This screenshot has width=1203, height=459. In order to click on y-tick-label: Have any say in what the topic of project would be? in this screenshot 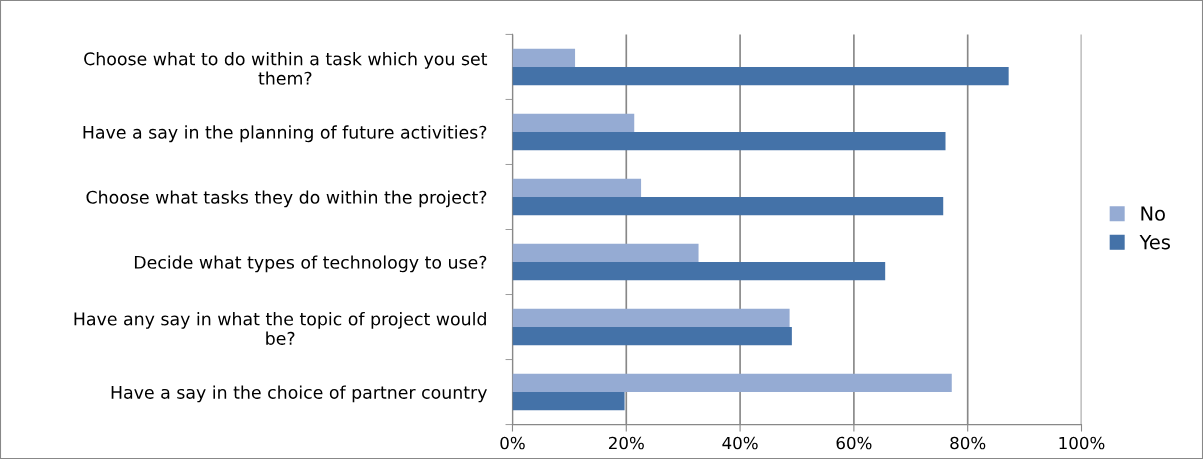, I will do `click(280, 328)`.